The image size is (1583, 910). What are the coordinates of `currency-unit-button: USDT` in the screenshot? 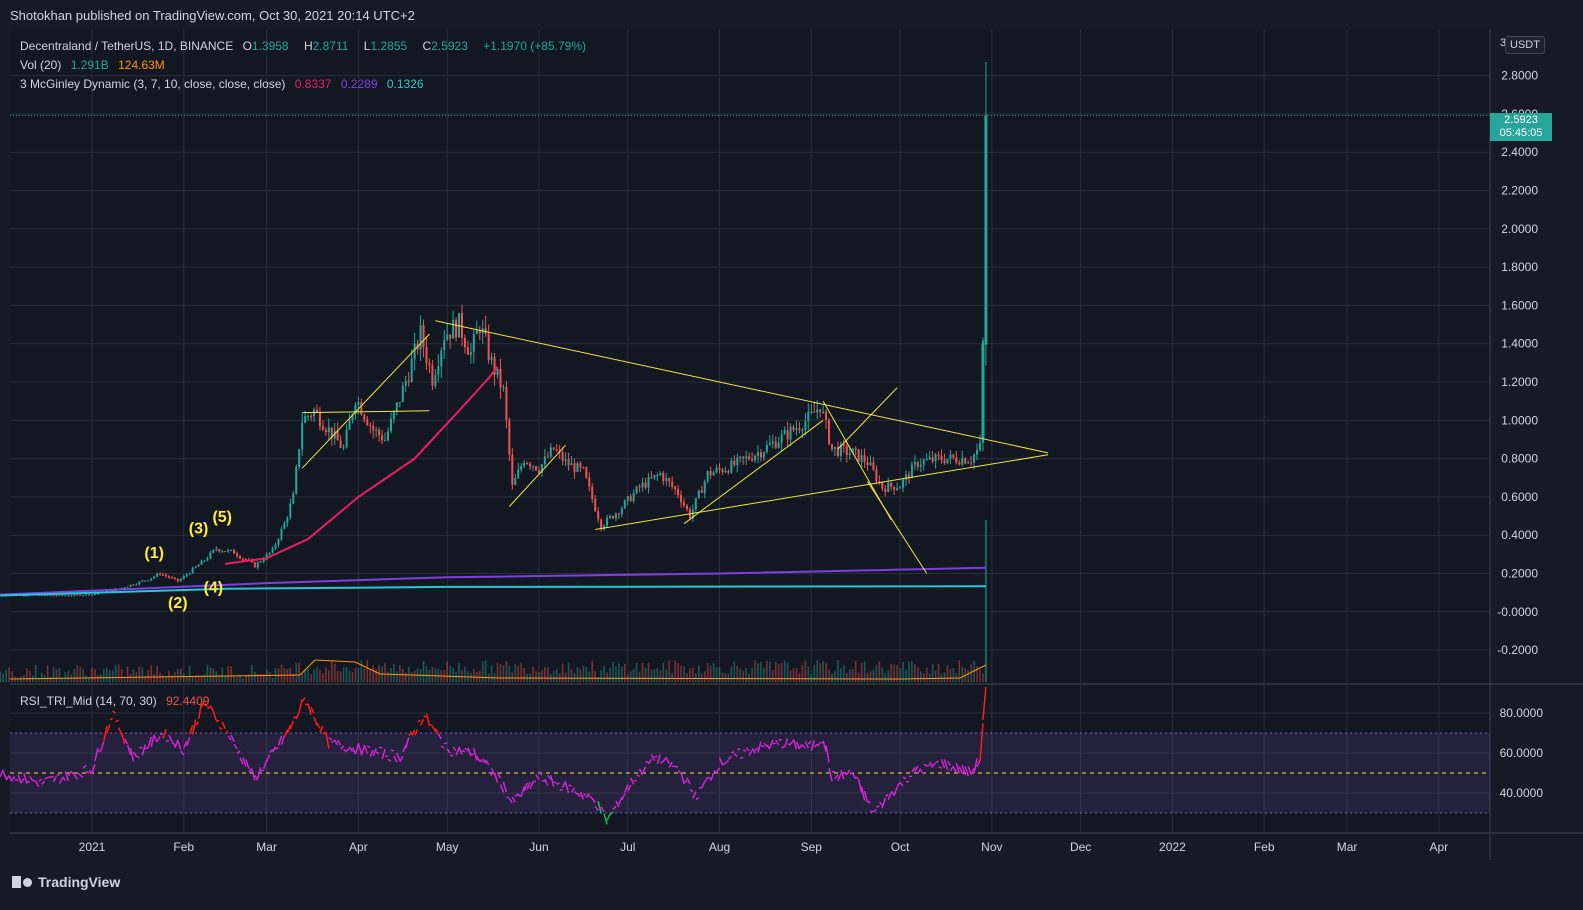 It's located at (1525, 45).